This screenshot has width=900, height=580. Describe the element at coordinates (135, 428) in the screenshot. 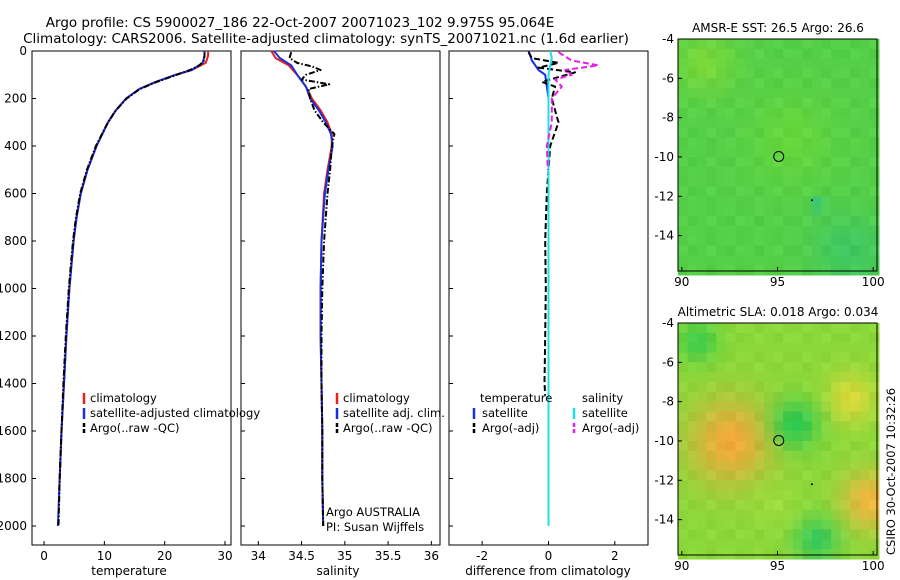

I see `legend-label: Argo(..raw -QC)` at that location.